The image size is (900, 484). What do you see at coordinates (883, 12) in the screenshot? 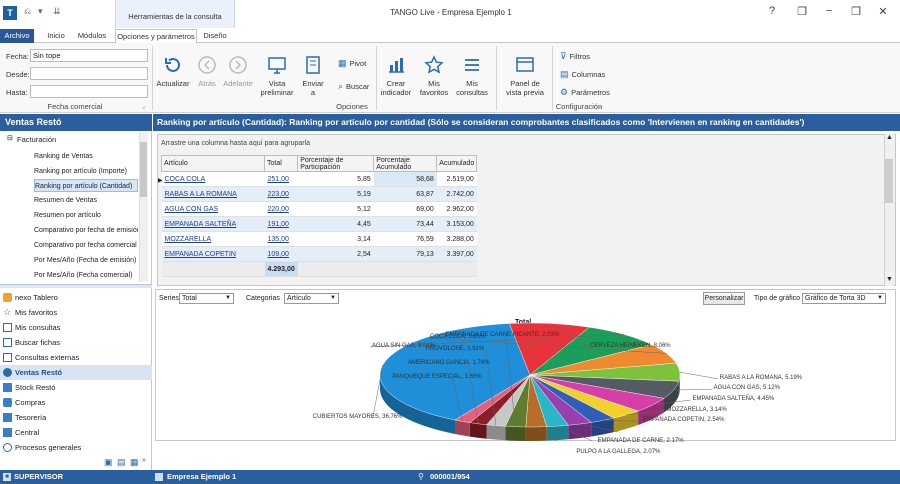
I see `close-button: ✕` at bounding box center [883, 12].